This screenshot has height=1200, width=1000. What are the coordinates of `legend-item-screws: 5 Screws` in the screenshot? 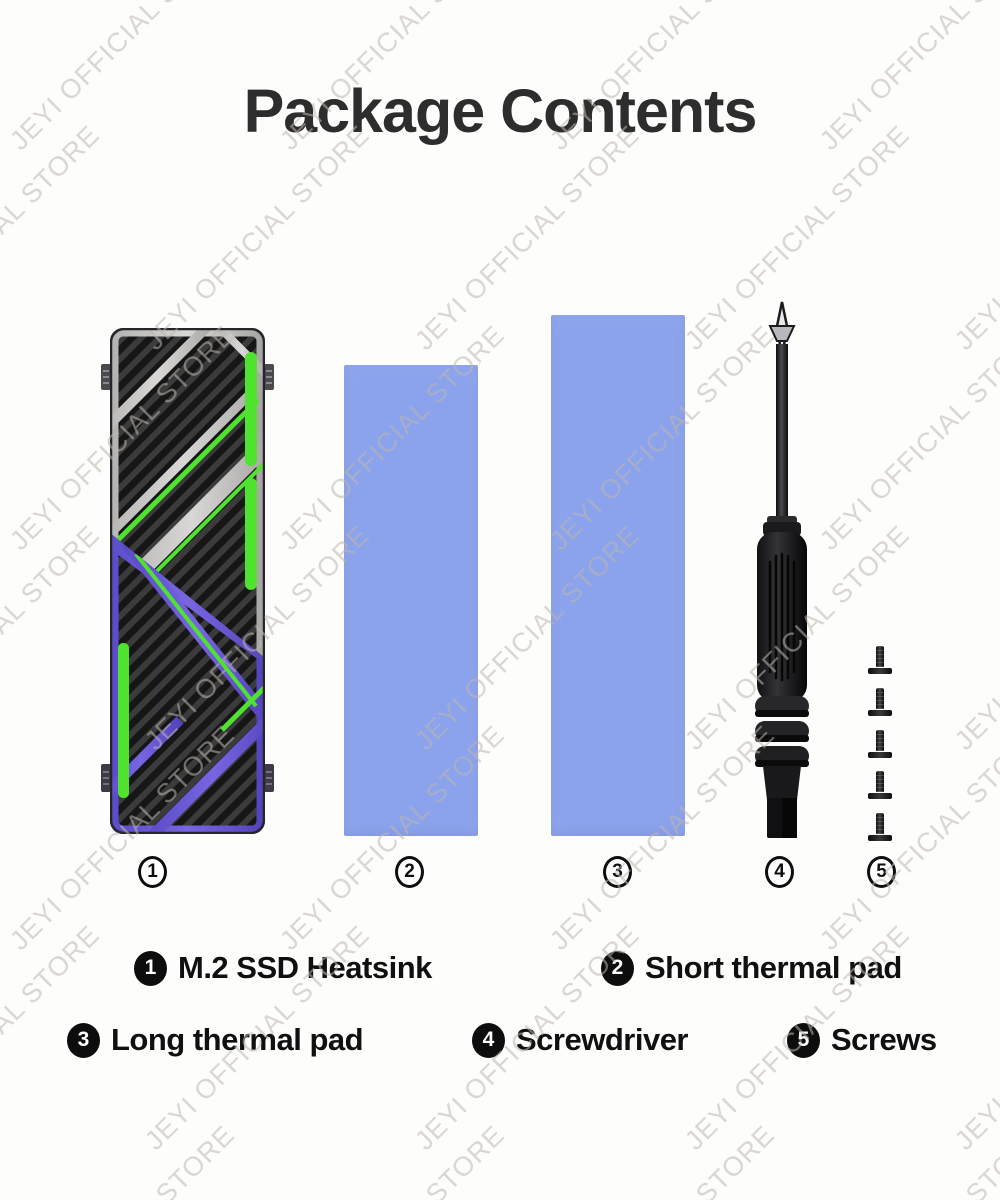 It's located at (862, 1040).